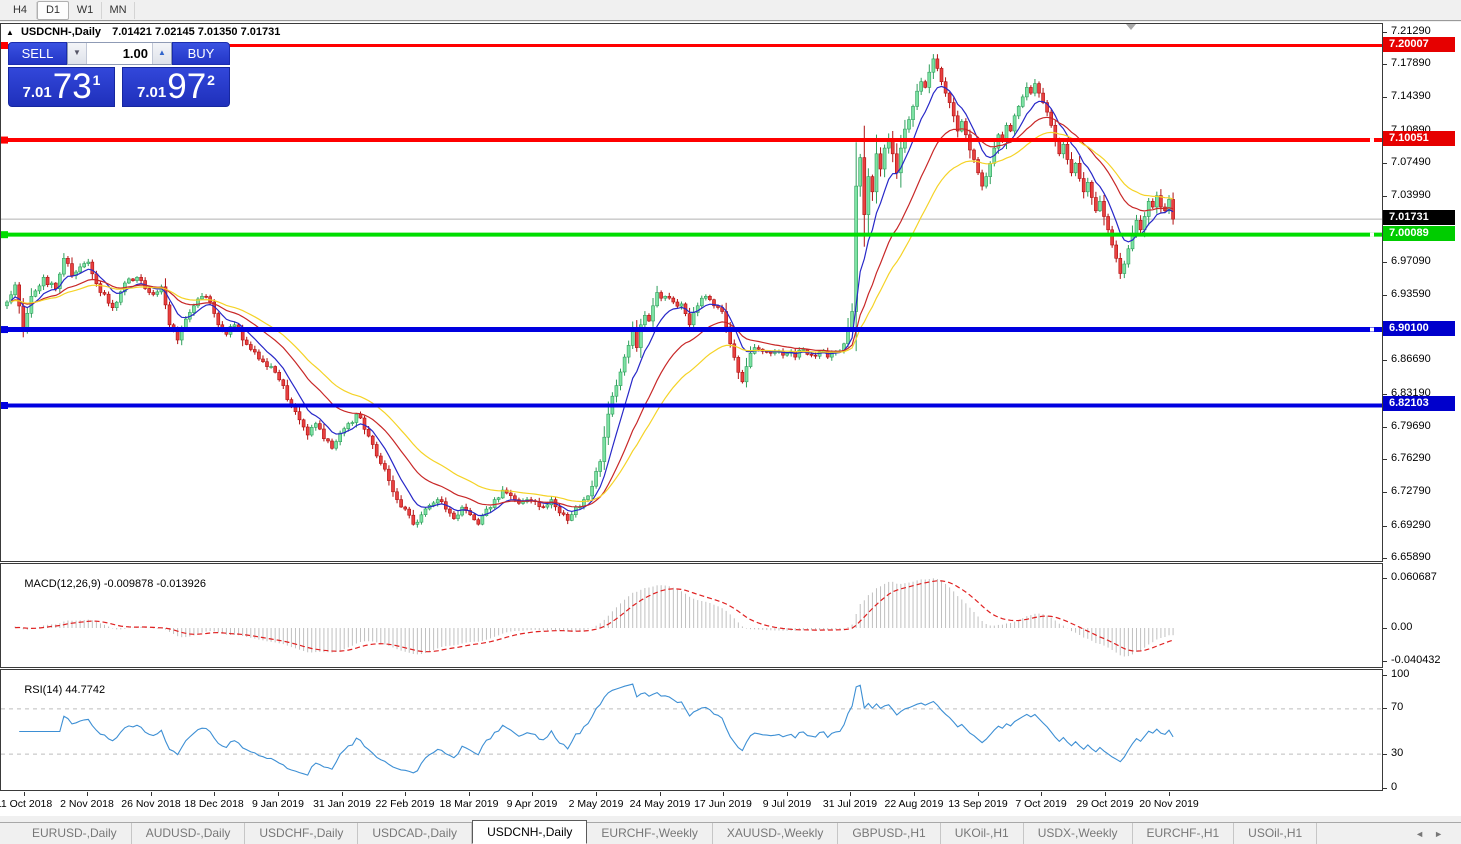 Image resolution: width=1461 pixels, height=844 pixels. Describe the element at coordinates (189, 833) in the screenshot. I see `chart-tab: AUDUSD-,Daily` at that location.